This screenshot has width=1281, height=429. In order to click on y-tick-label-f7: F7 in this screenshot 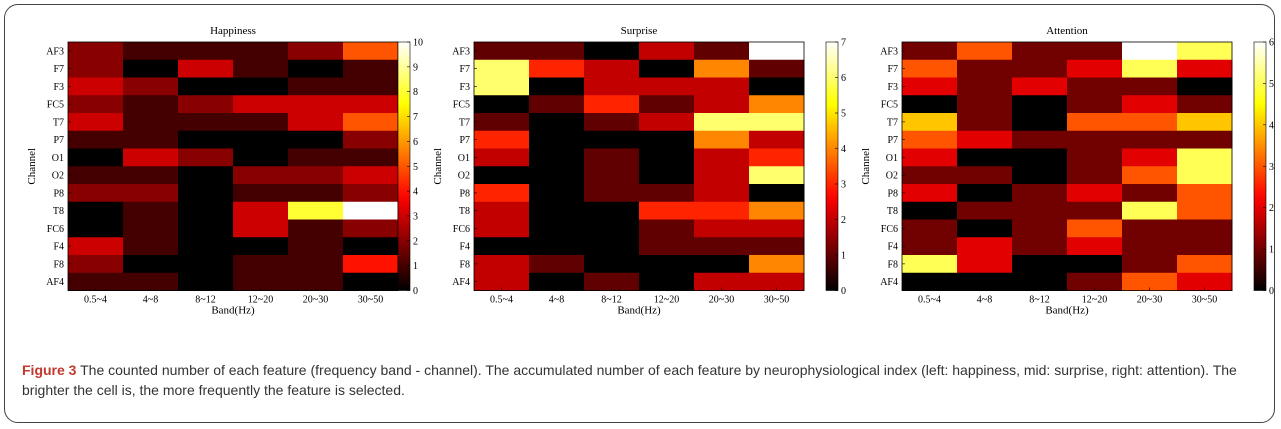, I will do `click(464, 69)`.